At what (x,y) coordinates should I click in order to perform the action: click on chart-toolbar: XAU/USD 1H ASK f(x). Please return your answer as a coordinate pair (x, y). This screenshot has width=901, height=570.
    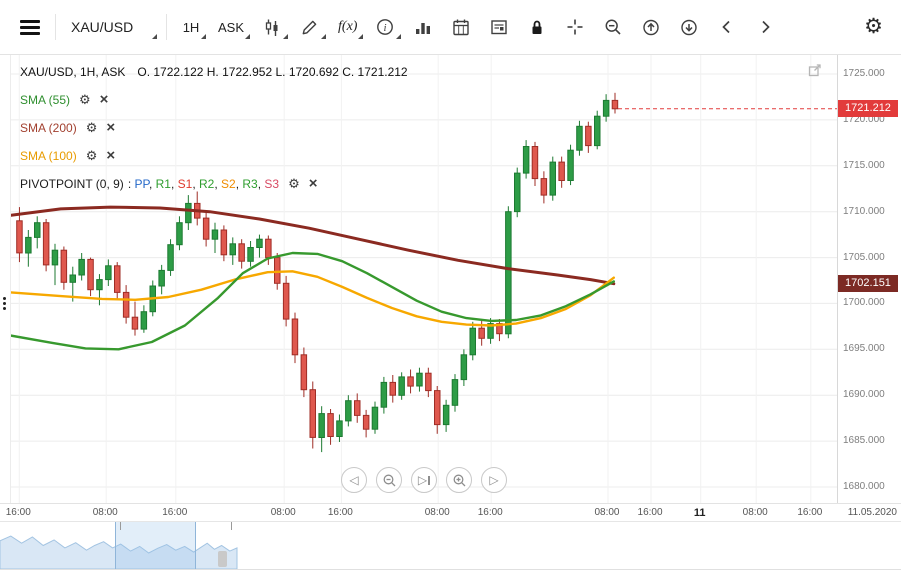
    Looking at the image, I should click on (450, 27).